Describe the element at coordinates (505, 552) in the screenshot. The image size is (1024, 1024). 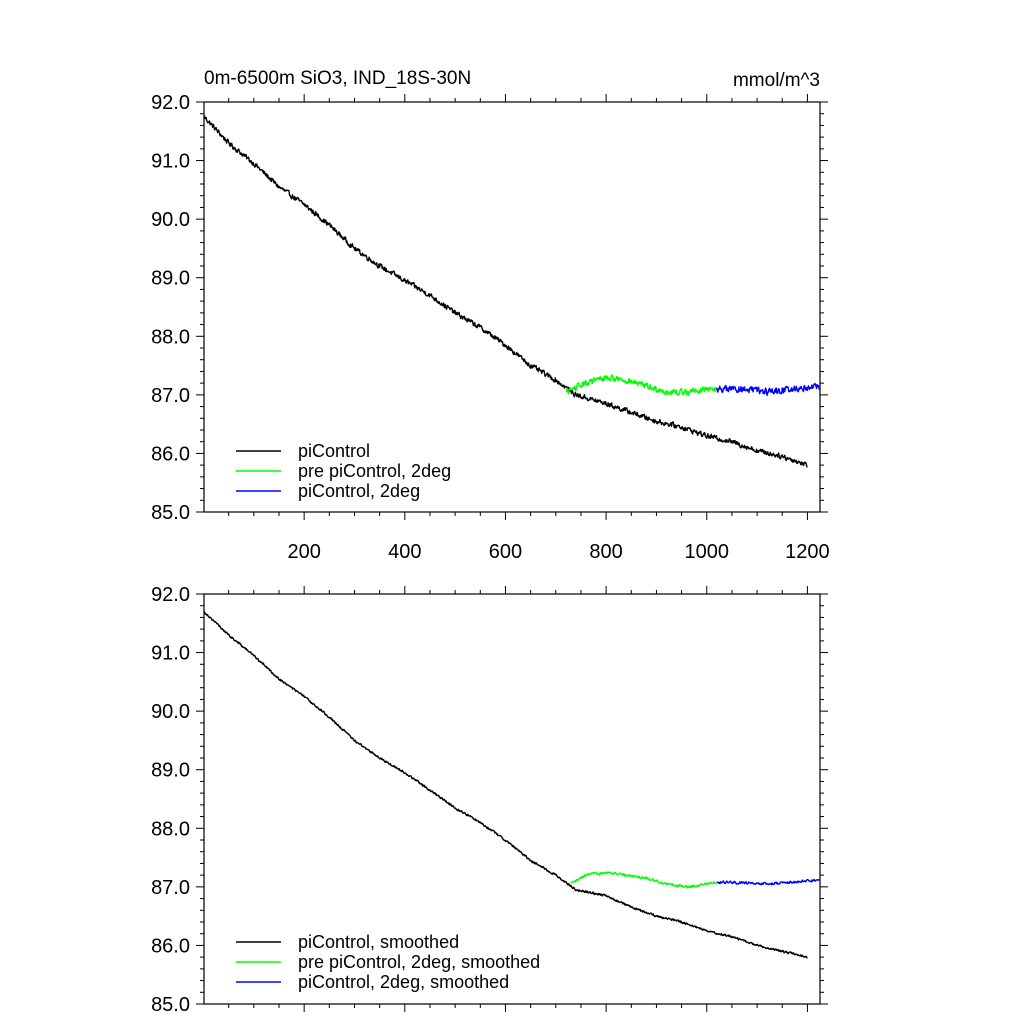
I see `x-tick-label: 600` at that location.